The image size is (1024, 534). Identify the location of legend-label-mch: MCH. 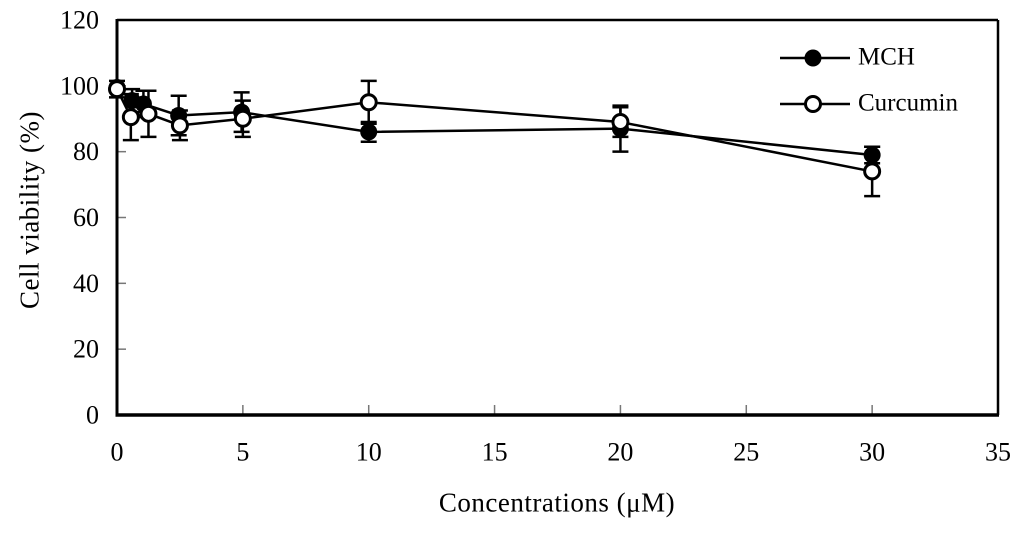
(886, 57).